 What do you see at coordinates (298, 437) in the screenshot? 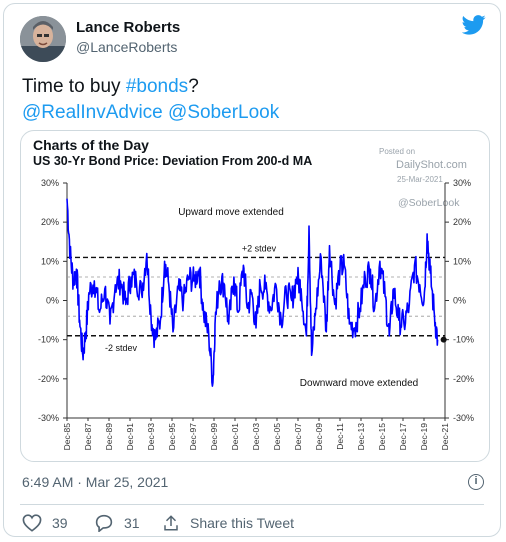
I see `x-tick-label: Dec-07` at bounding box center [298, 437].